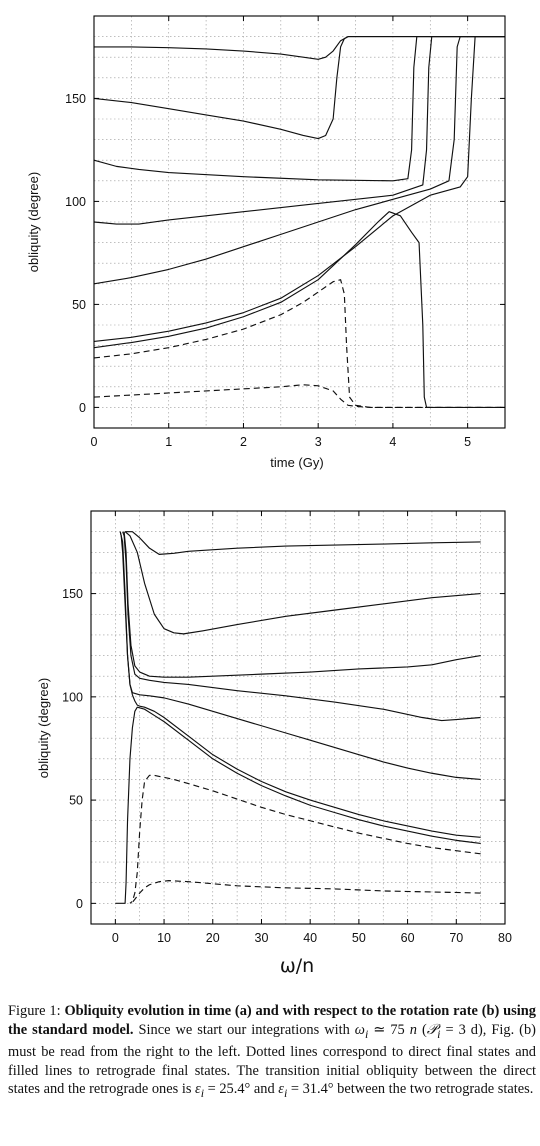 Image resolution: width=540 pixels, height=1146 pixels. What do you see at coordinates (408, 938) in the screenshot?
I see `x-tick-label: 60` at bounding box center [408, 938].